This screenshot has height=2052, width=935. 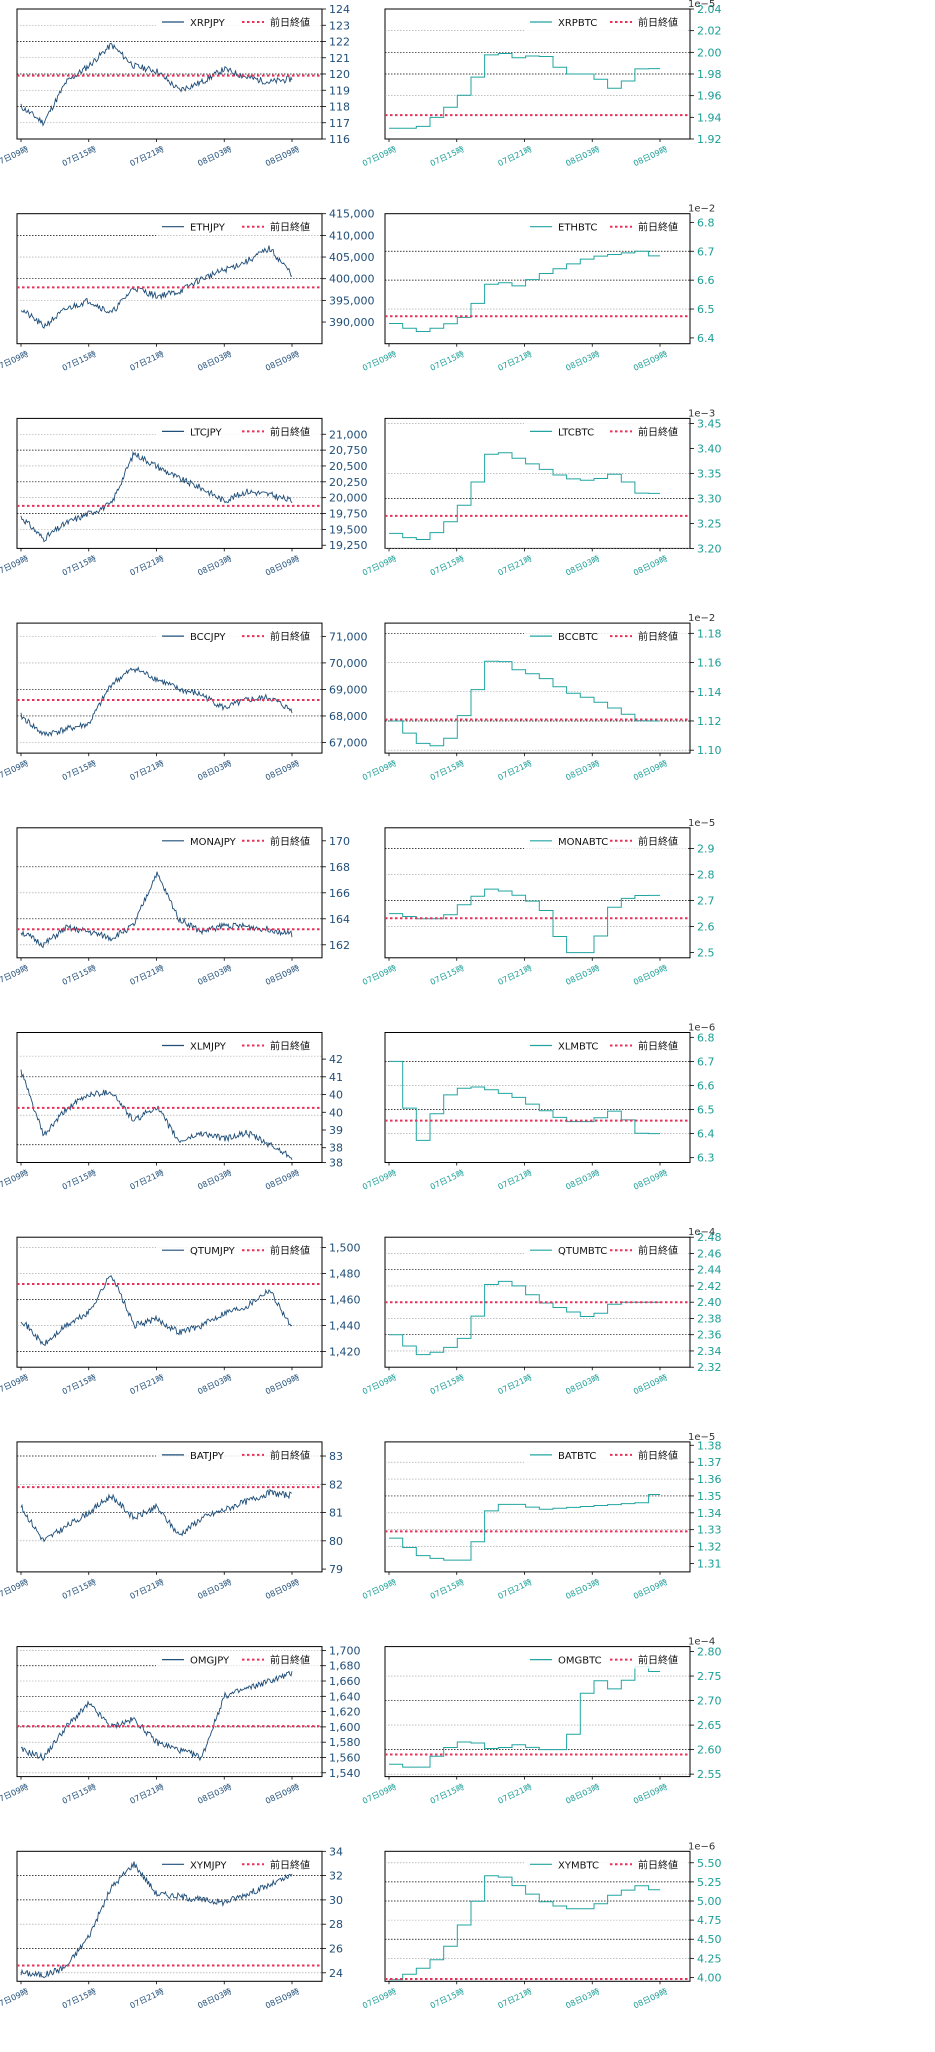 I want to click on y-tick-label: 2.70, so click(x=709, y=1701).